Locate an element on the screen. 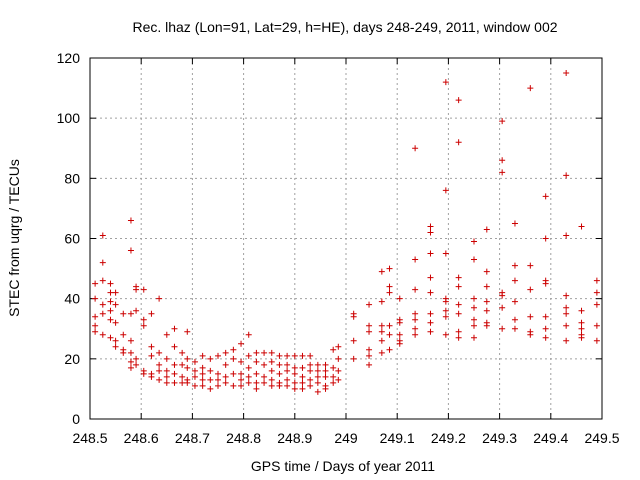 This screenshot has height=480, width=640. x-tick-label: 248.9 is located at coordinates (294, 438).